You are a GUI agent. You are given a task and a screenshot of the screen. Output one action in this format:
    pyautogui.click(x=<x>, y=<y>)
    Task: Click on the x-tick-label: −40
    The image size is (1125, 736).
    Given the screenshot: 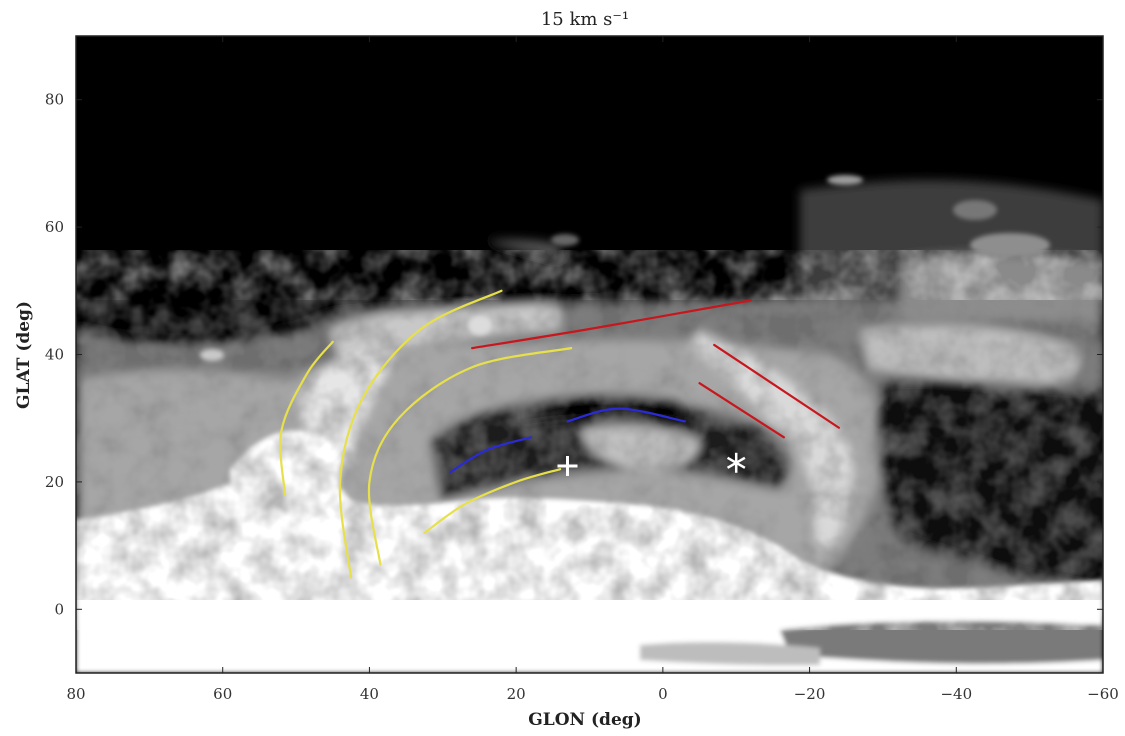 What is the action you would take?
    pyautogui.click(x=956, y=694)
    